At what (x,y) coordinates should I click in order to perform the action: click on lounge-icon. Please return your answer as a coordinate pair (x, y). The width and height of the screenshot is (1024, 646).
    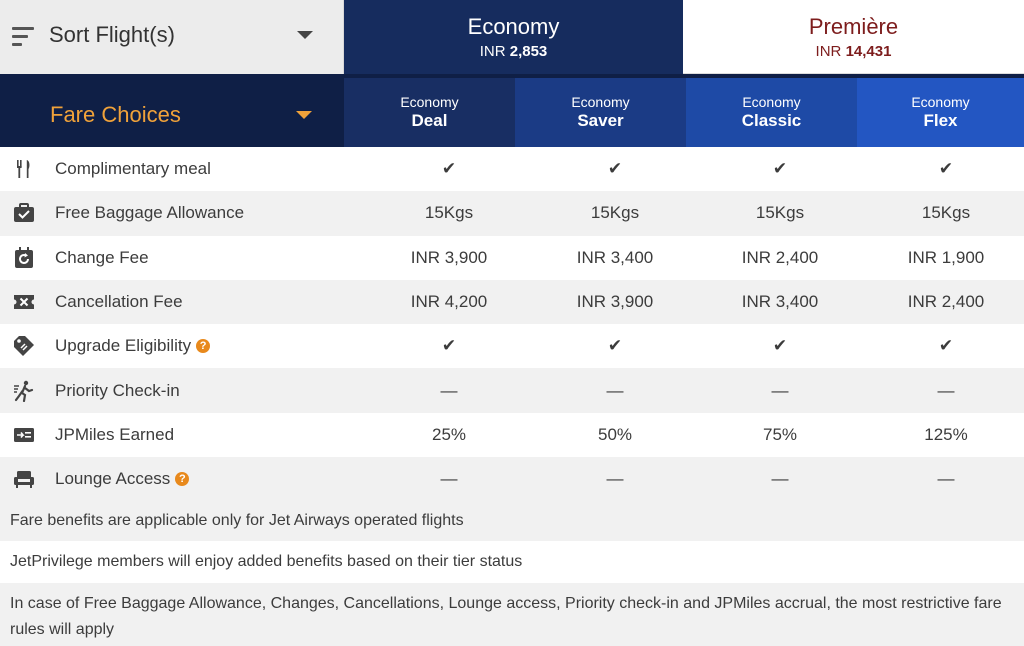
    Looking at the image, I should click on (24, 479).